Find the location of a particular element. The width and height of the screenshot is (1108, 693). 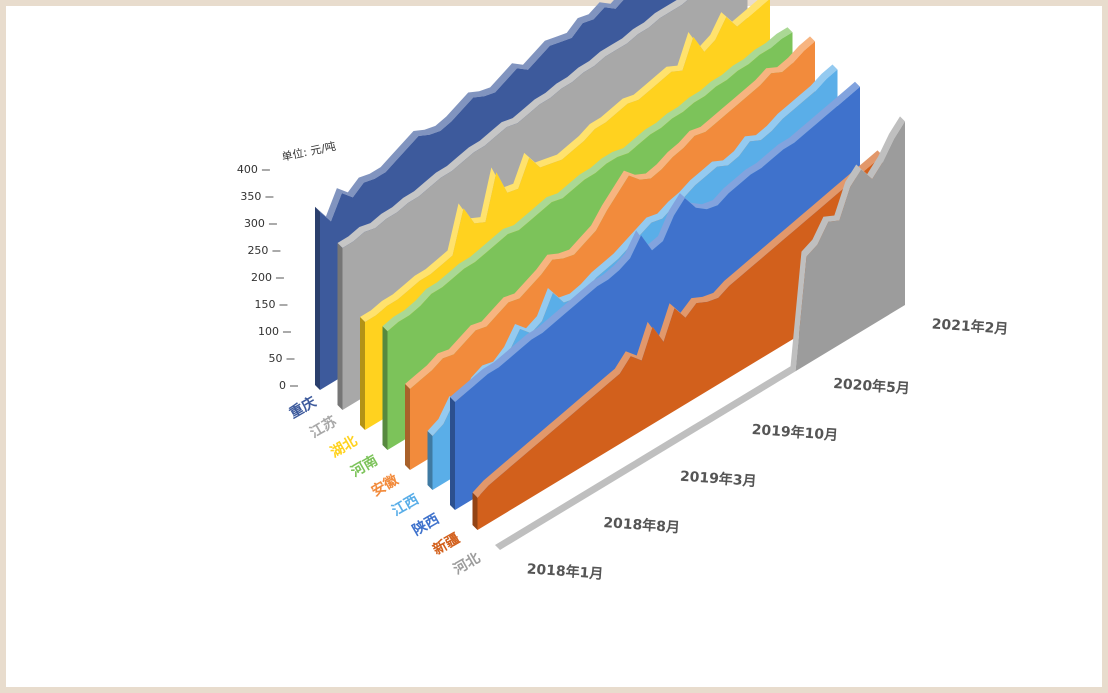

x-tick-label: 2021年2月 is located at coordinates (970, 326).